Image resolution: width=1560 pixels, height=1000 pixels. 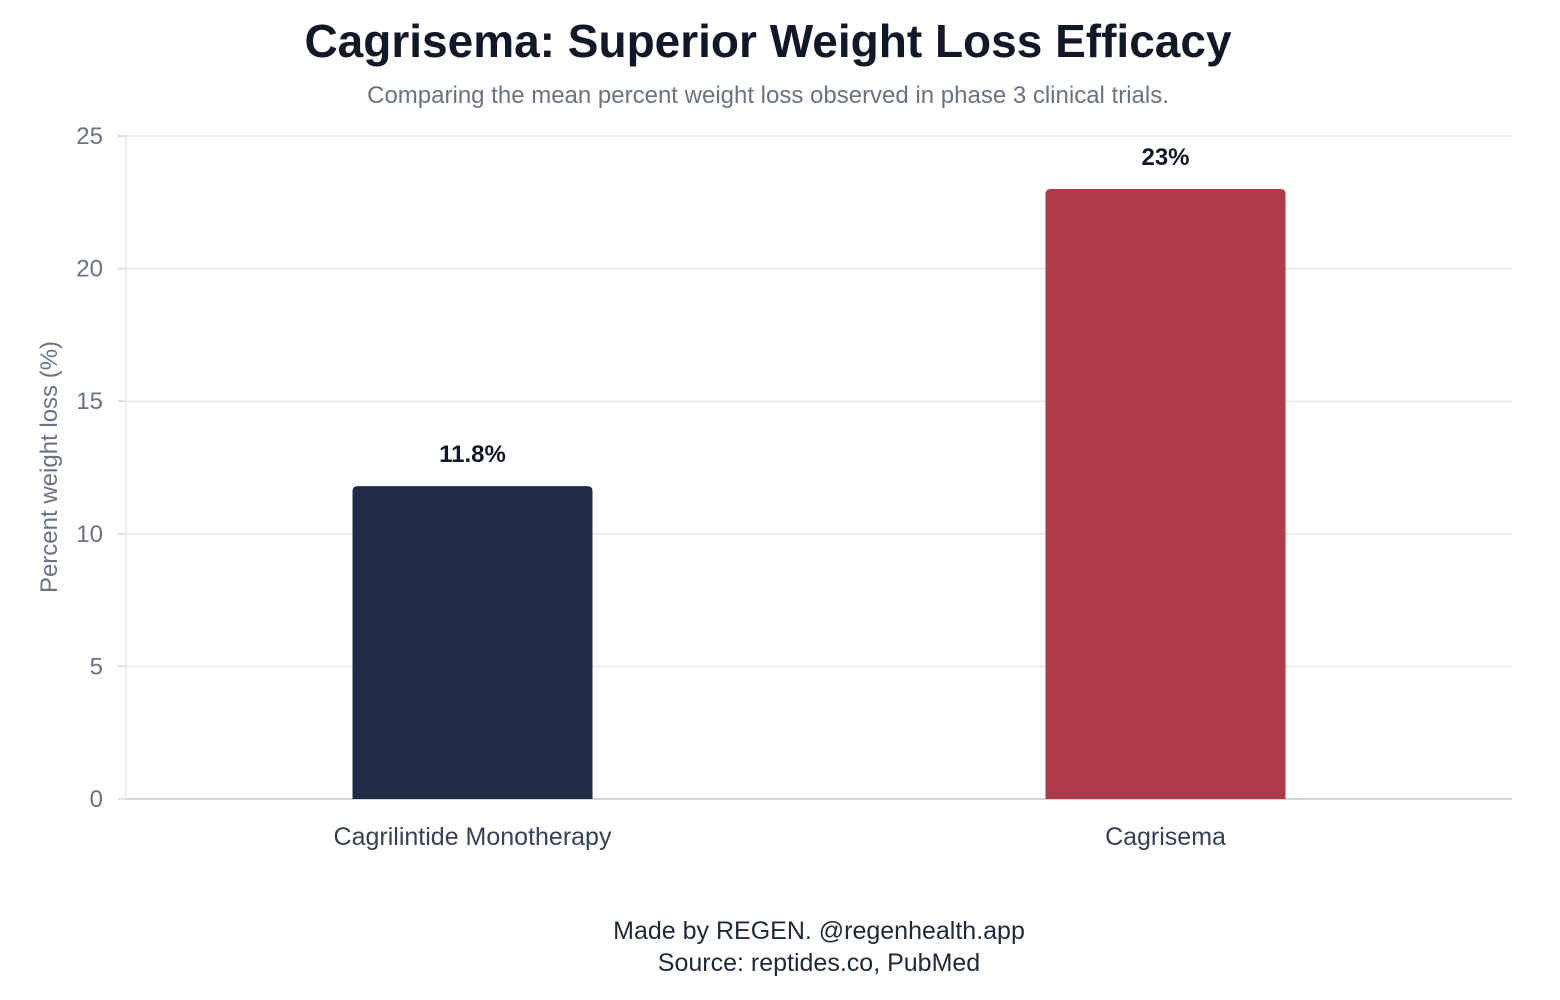 What do you see at coordinates (819, 931) in the screenshot?
I see `footer-credit: Made by REGEN. @regenhealth.app` at bounding box center [819, 931].